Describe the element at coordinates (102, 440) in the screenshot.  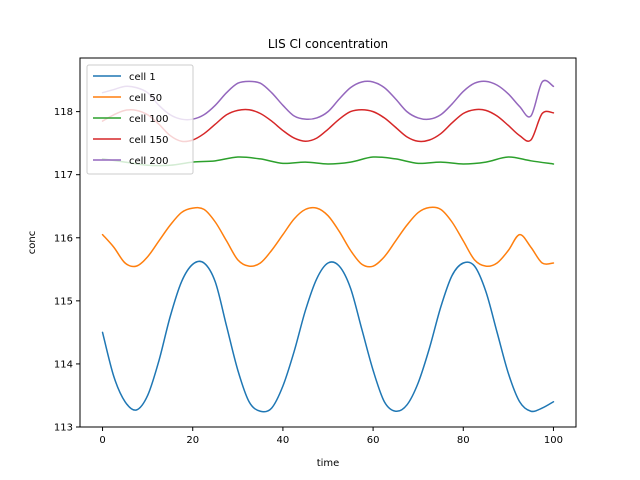
I see `x-tick-label: 0` at that location.